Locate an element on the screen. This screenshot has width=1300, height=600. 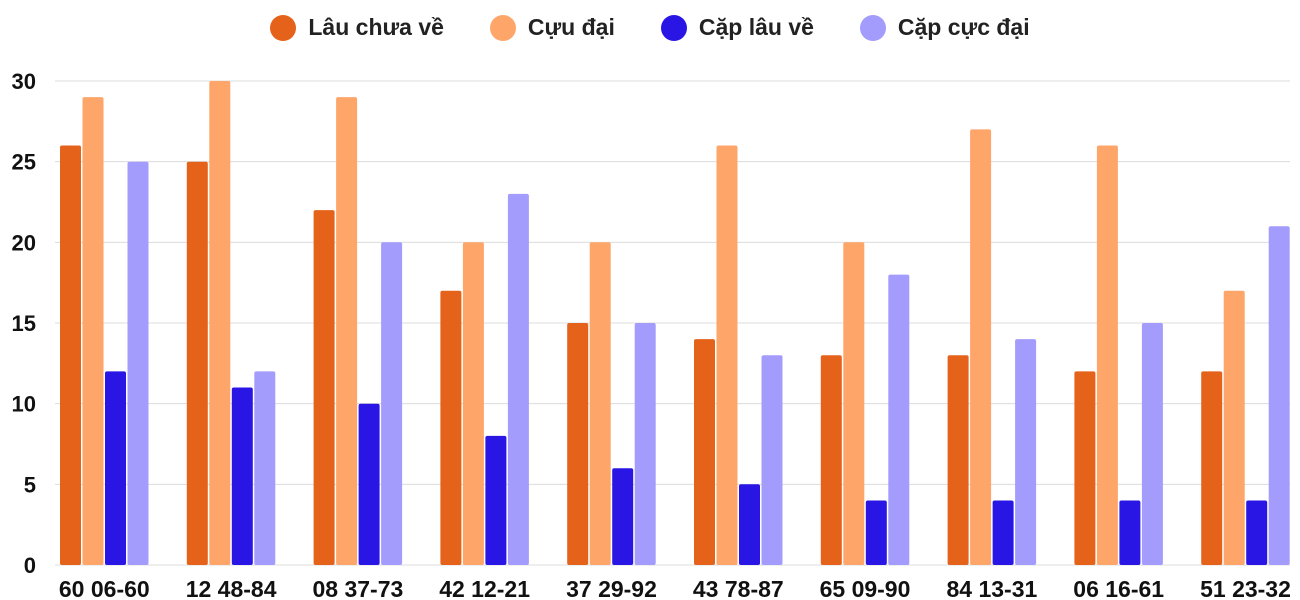
legend-item-cuu-dai: Cựu đại is located at coordinates (552, 27).